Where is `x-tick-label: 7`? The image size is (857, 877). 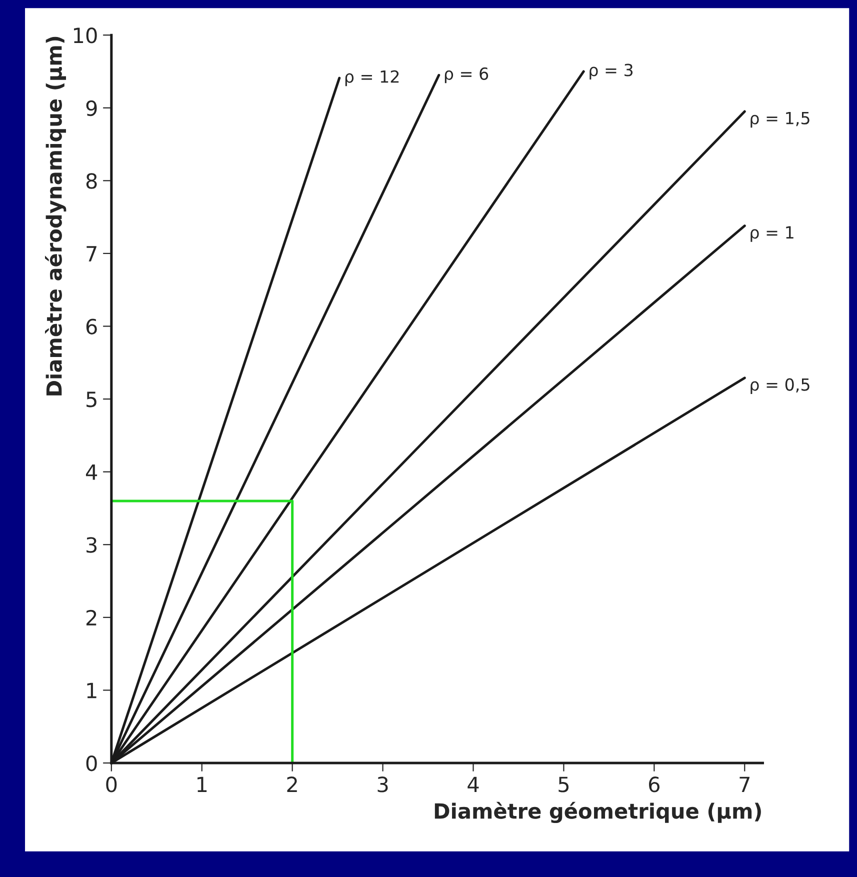
x-tick-label: 7 is located at coordinates (745, 784).